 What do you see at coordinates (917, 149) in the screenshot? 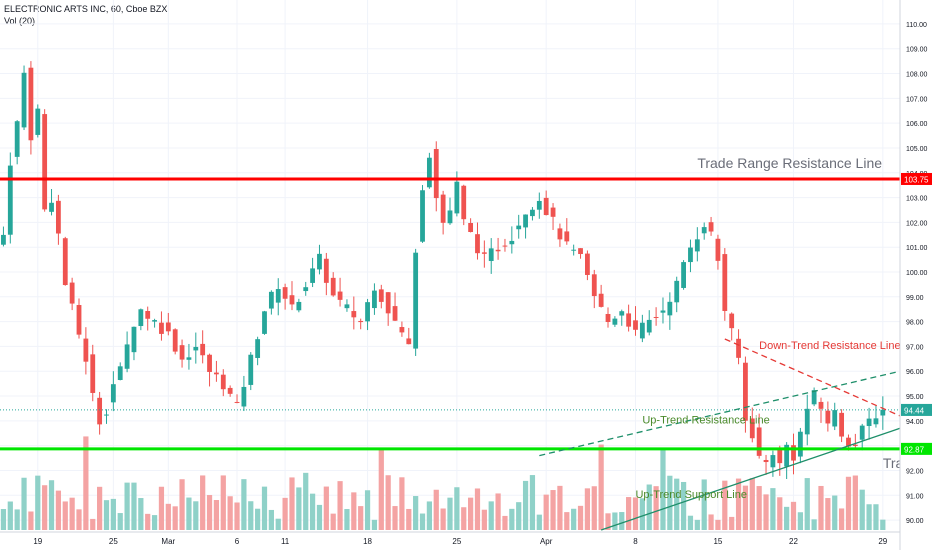
I see `price-tick-label: 105.00` at bounding box center [917, 149].